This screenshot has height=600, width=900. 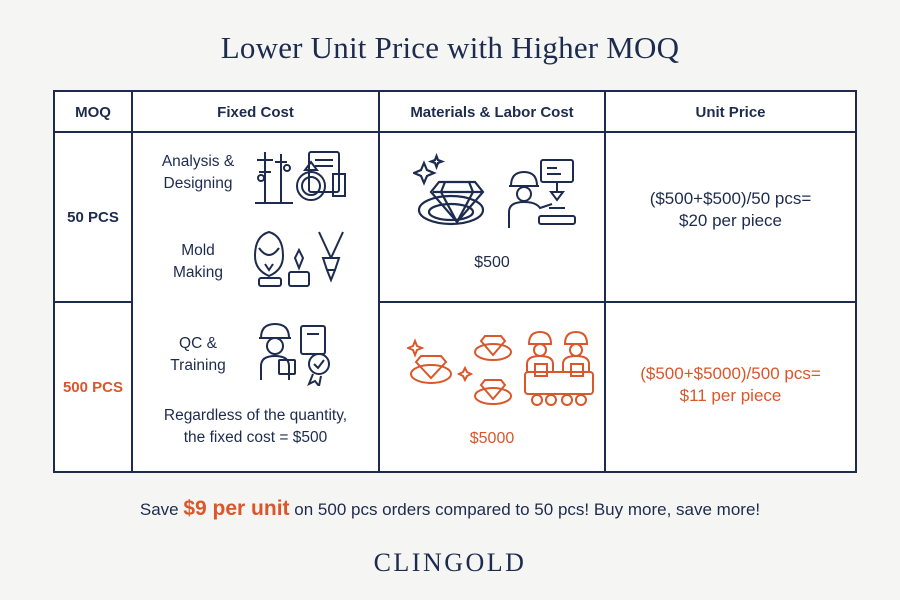 What do you see at coordinates (198, 250) in the screenshot?
I see `mold-label-line1: Mold` at bounding box center [198, 250].